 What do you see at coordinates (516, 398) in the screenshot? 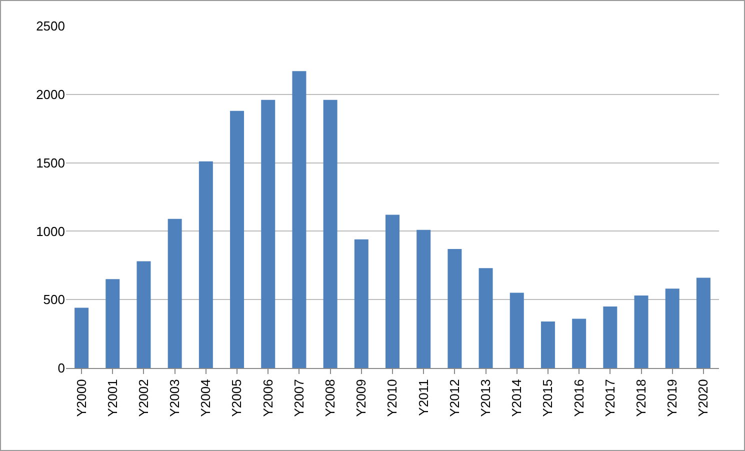
I see `x-tick-label: Y2014` at bounding box center [516, 398].